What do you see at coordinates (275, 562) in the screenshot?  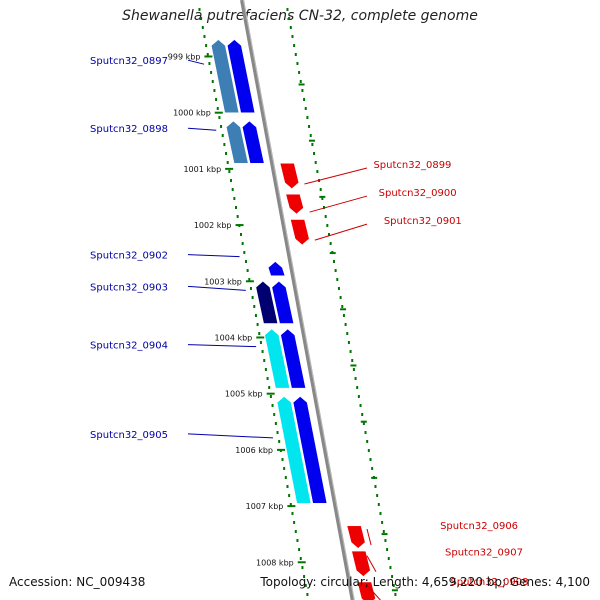 I see `kbp-label: 1008 kbp` at bounding box center [275, 562].